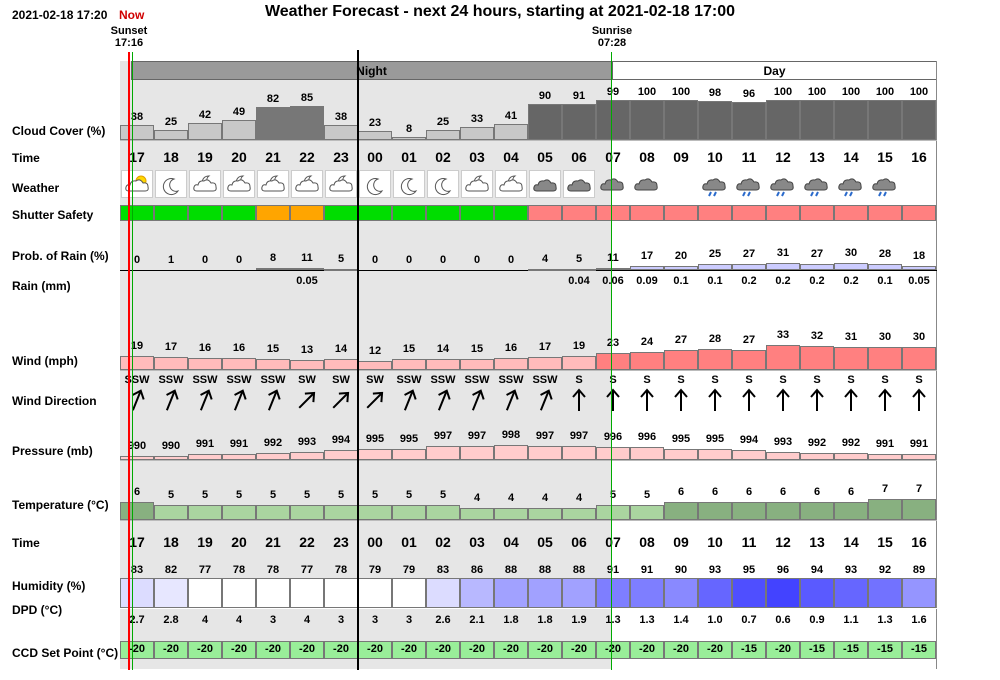  I want to click on rain-amount: 0.1, so click(681, 281).